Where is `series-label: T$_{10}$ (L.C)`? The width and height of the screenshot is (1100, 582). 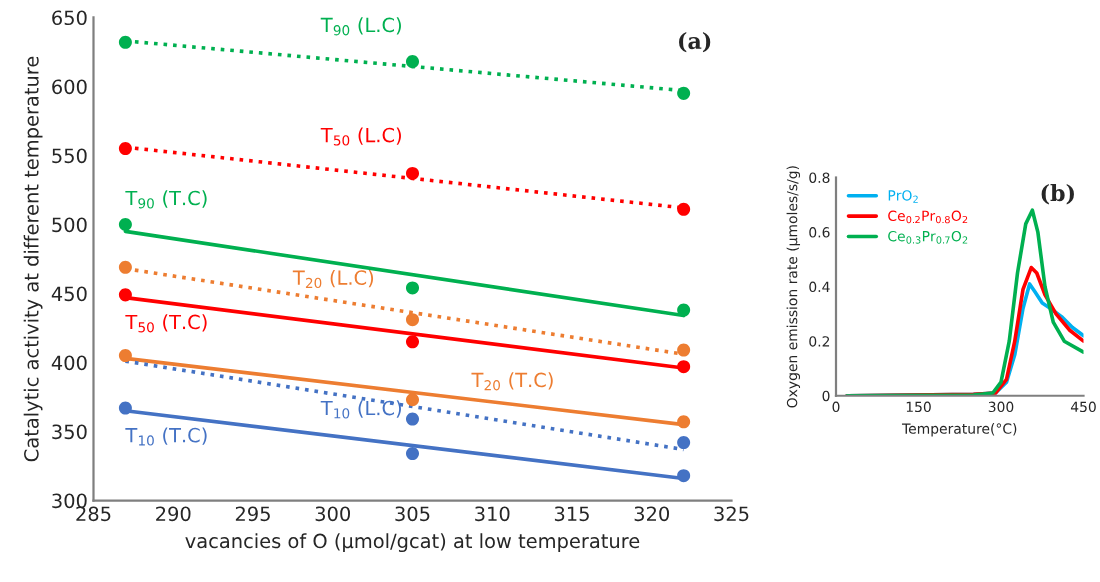
series-label: T$_{10}$ (L.C) is located at coordinates (360, 409).